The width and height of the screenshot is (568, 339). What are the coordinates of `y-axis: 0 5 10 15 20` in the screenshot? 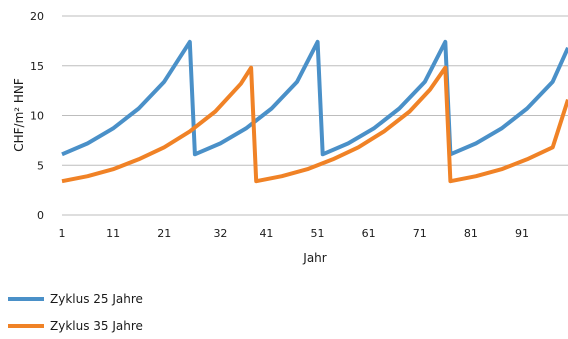 It's located at (37, 116).